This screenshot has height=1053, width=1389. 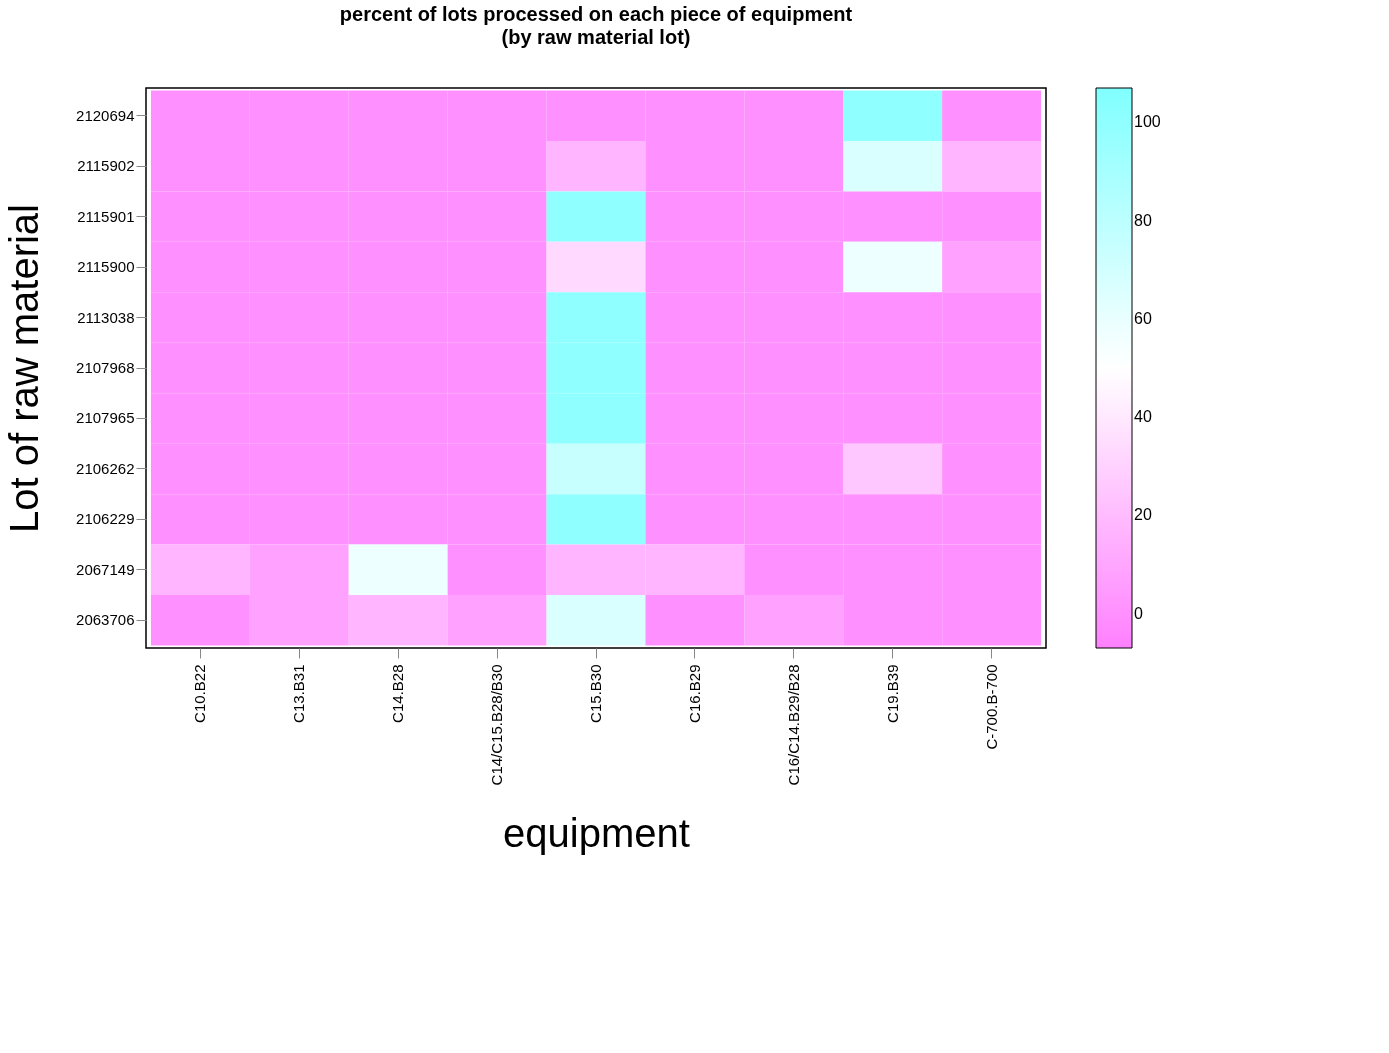 I want to click on chart-subtitle: (by raw material lot), so click(x=596, y=37).